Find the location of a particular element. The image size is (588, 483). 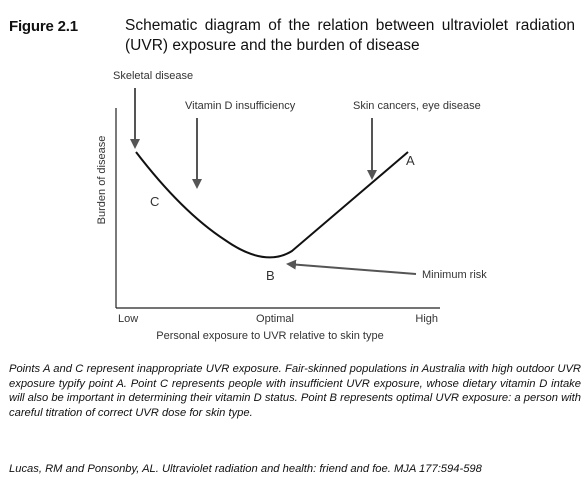

skeletal-disease-label: Skeletal disease is located at coordinates (153, 76).